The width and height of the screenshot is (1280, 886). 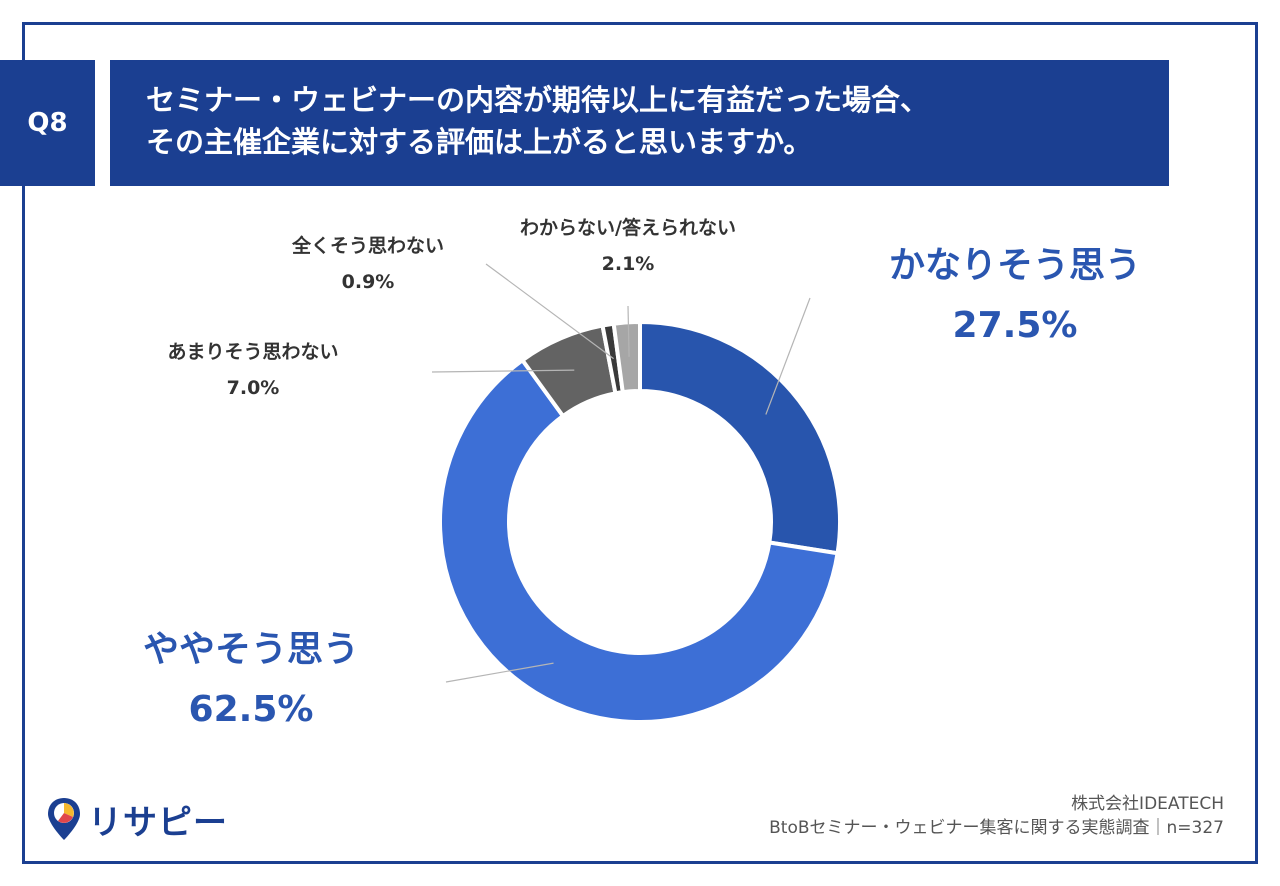 I want to click on label-yaya-name: ややそう思う, so click(x=250, y=649).